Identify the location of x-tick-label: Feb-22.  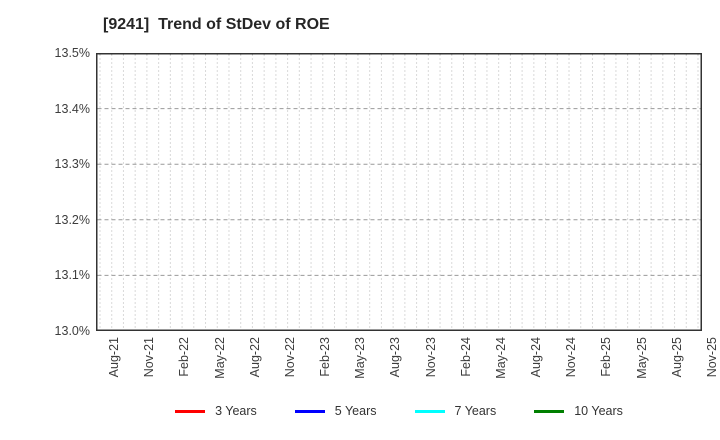
(184, 357).